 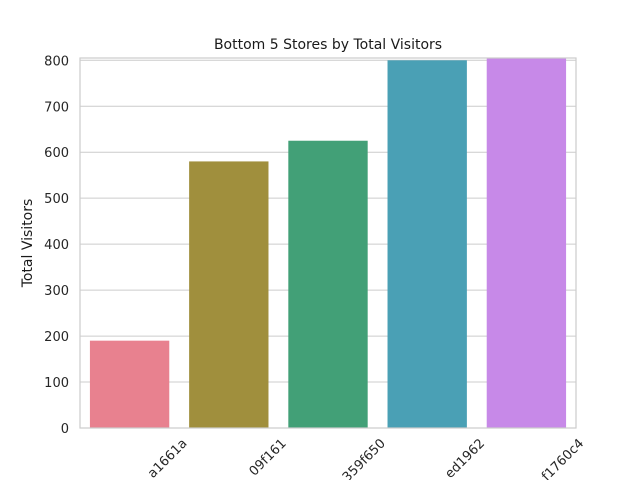 I want to click on x-tick-label: f1760c4, so click(x=563, y=458).